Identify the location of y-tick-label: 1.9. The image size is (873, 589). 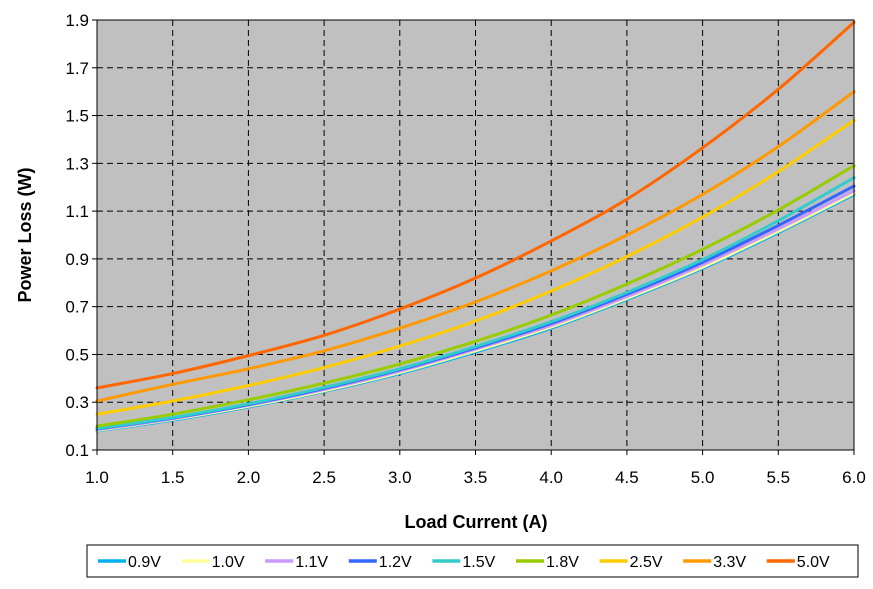
(77, 20).